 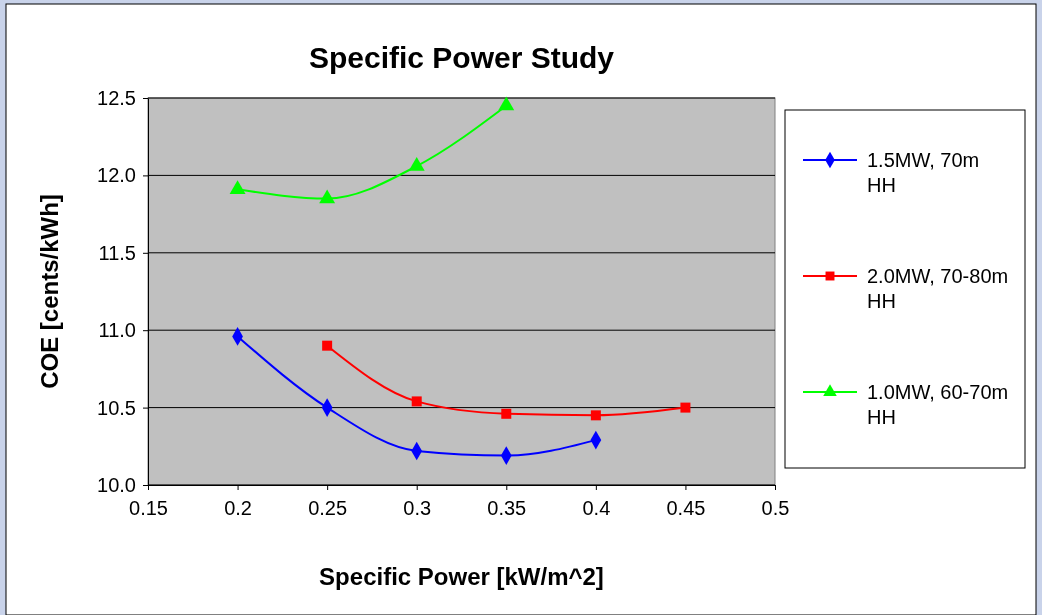 What do you see at coordinates (923, 172) in the screenshot?
I see `legend-label: 1.5MW, 70m HH` at bounding box center [923, 172].